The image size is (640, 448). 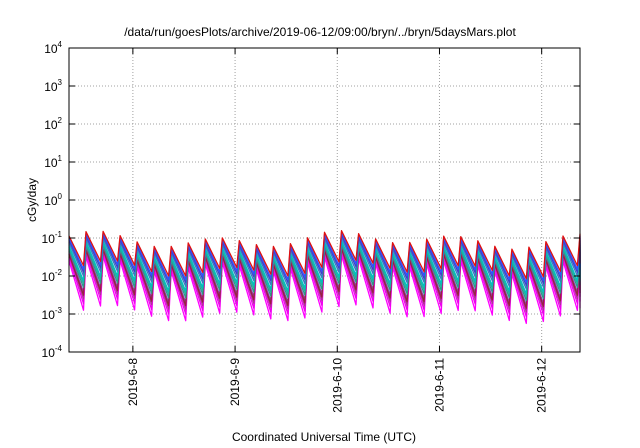 What do you see at coordinates (53, 48) in the screenshot?
I see `y-tick-label: 10⁴` at bounding box center [53, 48].